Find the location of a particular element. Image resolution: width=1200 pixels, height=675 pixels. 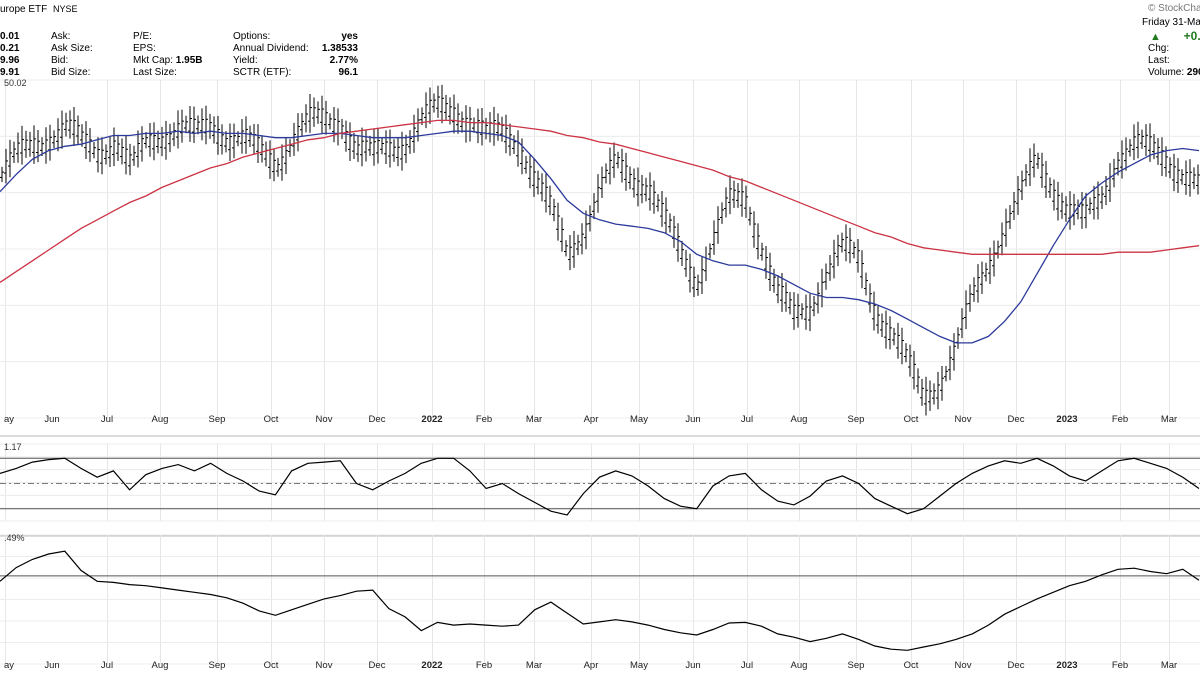

quote-label: P/E: is located at coordinates (142, 36).